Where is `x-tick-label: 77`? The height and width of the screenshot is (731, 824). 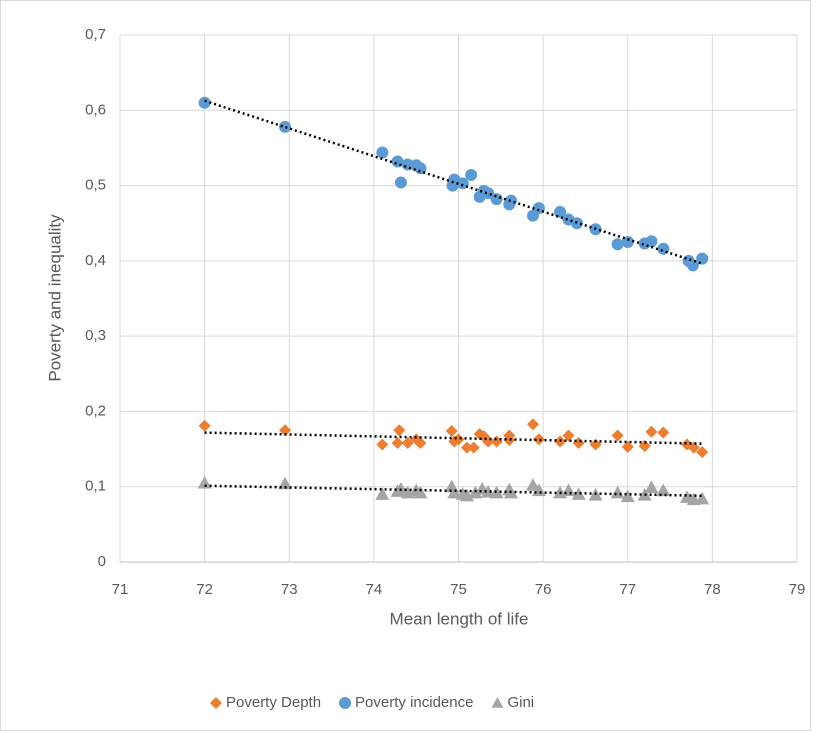 x-tick-label: 77 is located at coordinates (627, 589).